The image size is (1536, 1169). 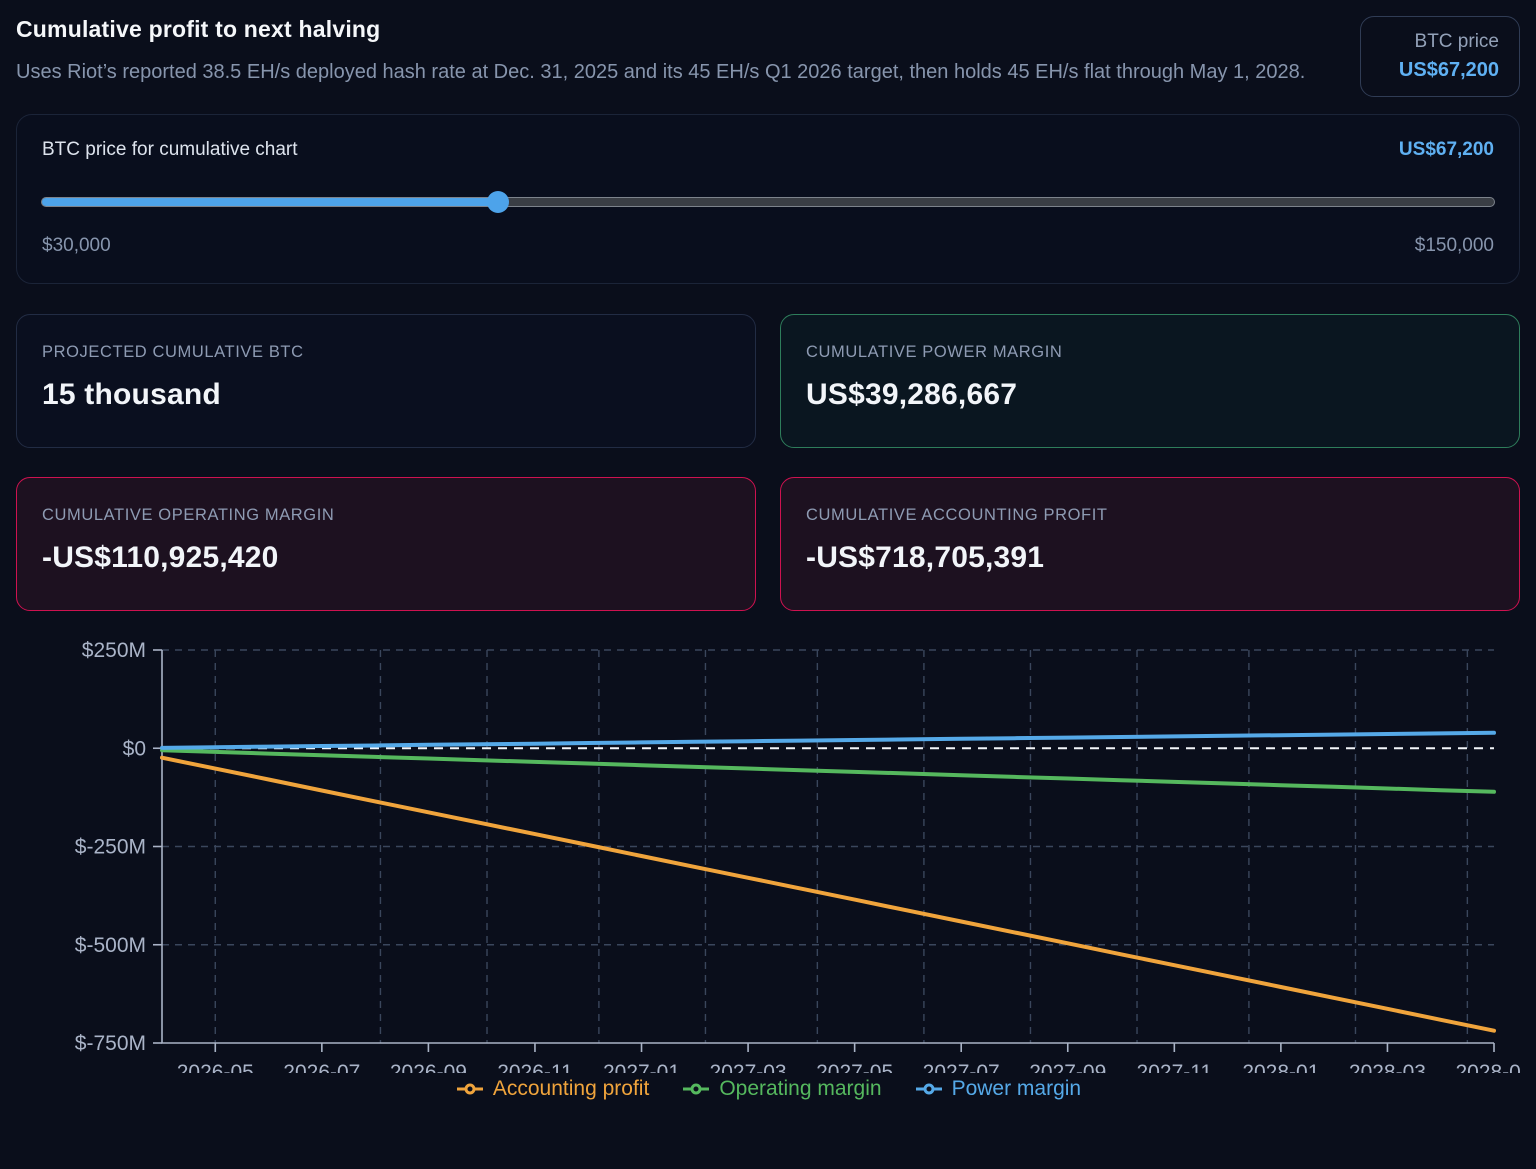 What do you see at coordinates (748, 1067) in the screenshot?
I see `x-tick-label: 2027-03` at bounding box center [748, 1067].